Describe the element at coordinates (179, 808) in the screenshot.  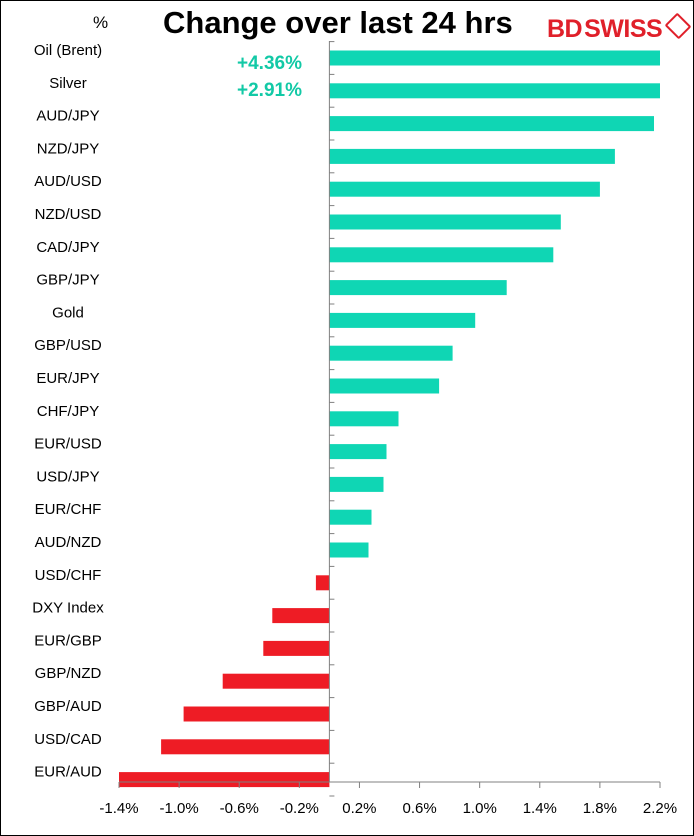
I see `x-tick-label: -1.0%` at that location.